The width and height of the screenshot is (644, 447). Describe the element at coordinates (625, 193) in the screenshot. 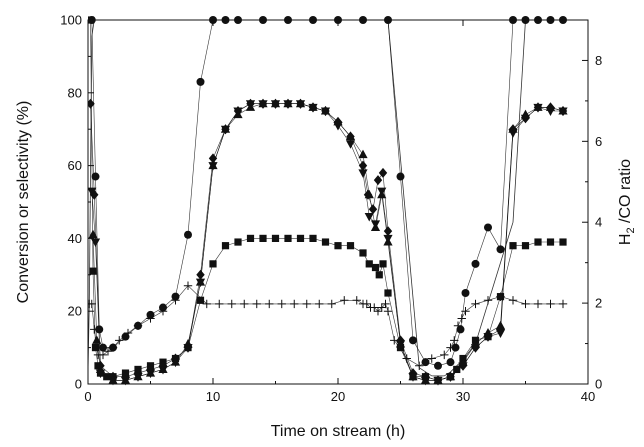

I see `y2-axis-title-rest: /CO ratio` at that location.